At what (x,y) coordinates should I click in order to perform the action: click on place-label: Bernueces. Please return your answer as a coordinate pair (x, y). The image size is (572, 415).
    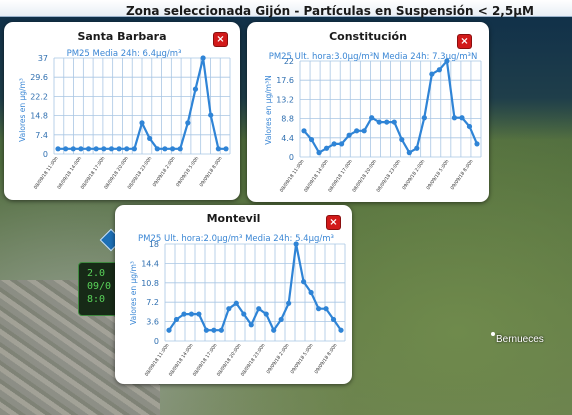
    Looking at the image, I should click on (520, 339).